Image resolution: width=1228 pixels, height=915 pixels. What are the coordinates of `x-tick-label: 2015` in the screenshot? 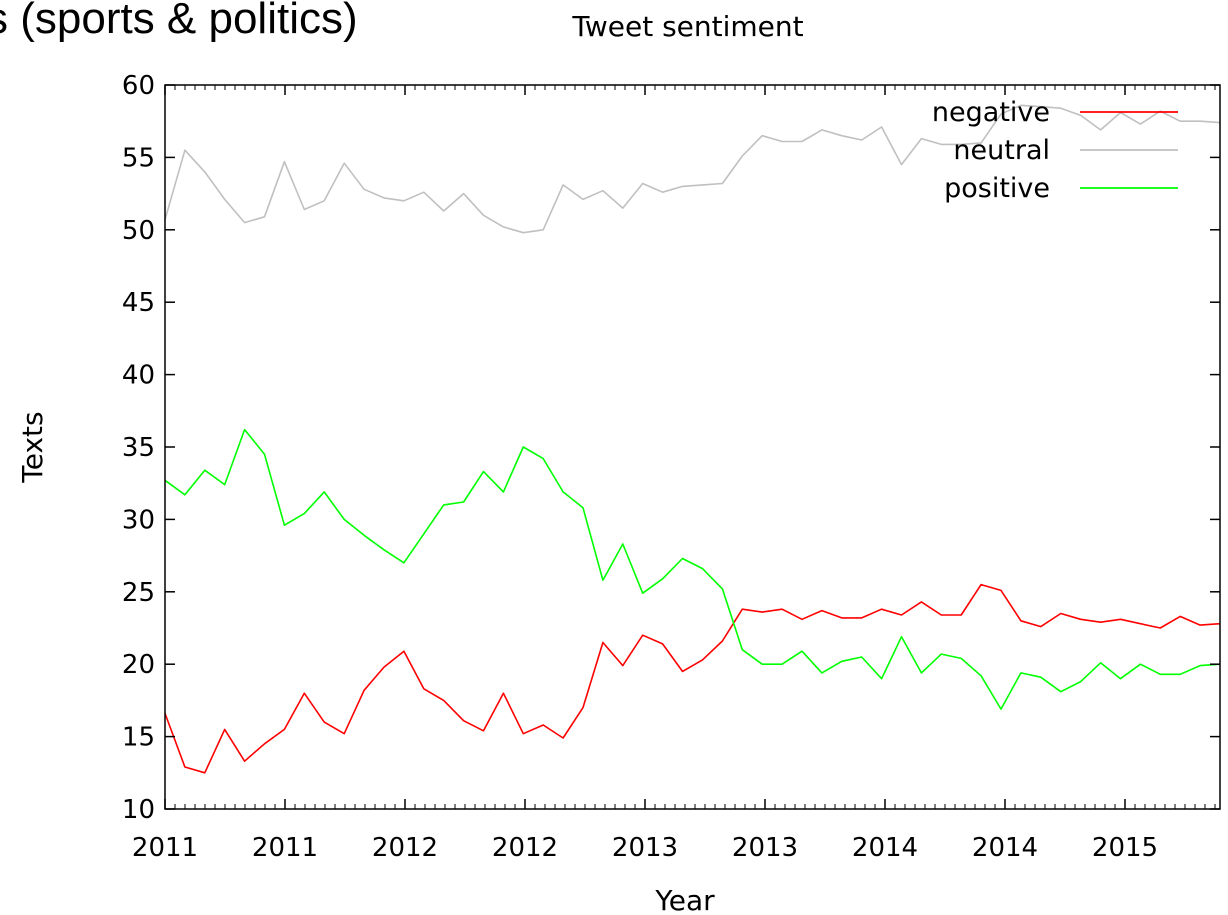 It's located at (1125, 848).